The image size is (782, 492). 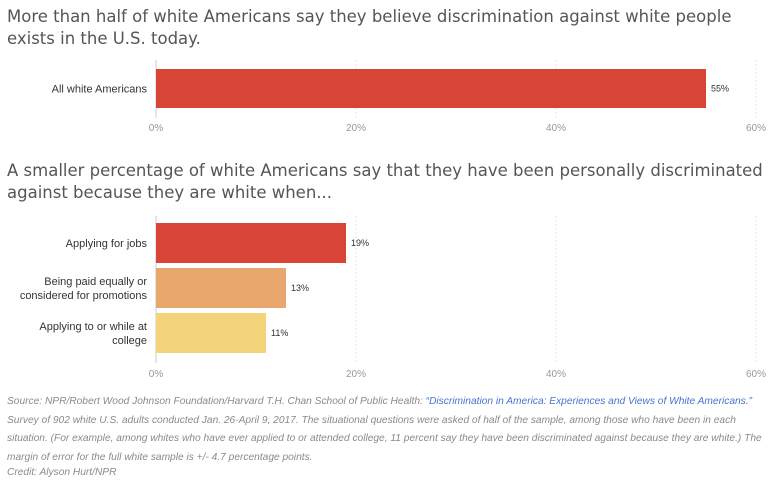 What do you see at coordinates (431, 88) in the screenshot?
I see `chart1-bar` at bounding box center [431, 88].